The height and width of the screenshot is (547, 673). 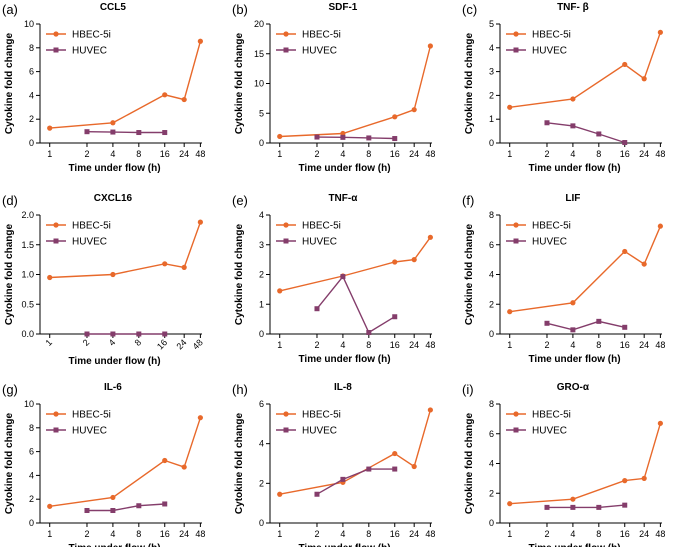 I want to click on y-tick-label: 0.5, so click(x=27, y=304).